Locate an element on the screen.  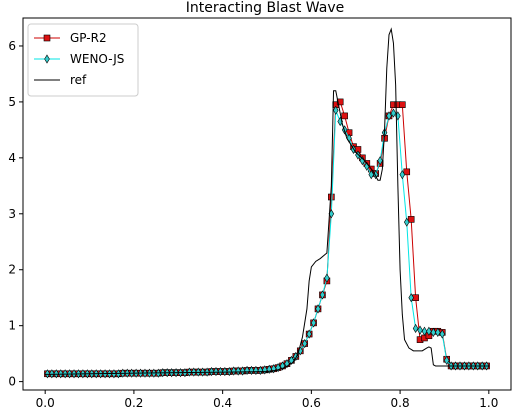
y-tick-label: 1 is located at coordinates (12, 326).